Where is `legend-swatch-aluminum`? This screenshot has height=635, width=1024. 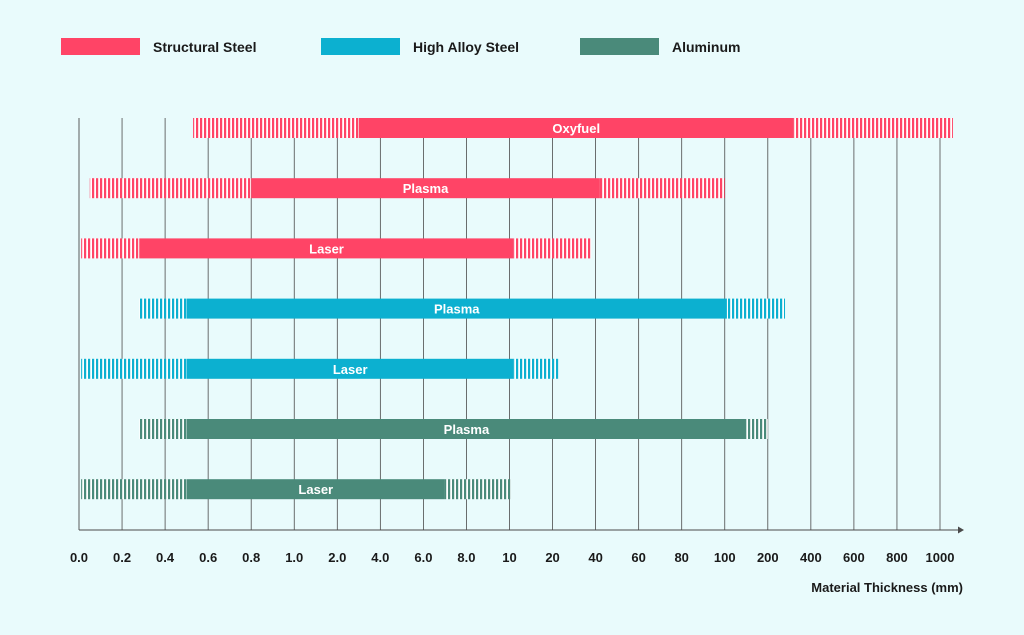 legend-swatch-aluminum is located at coordinates (619, 46).